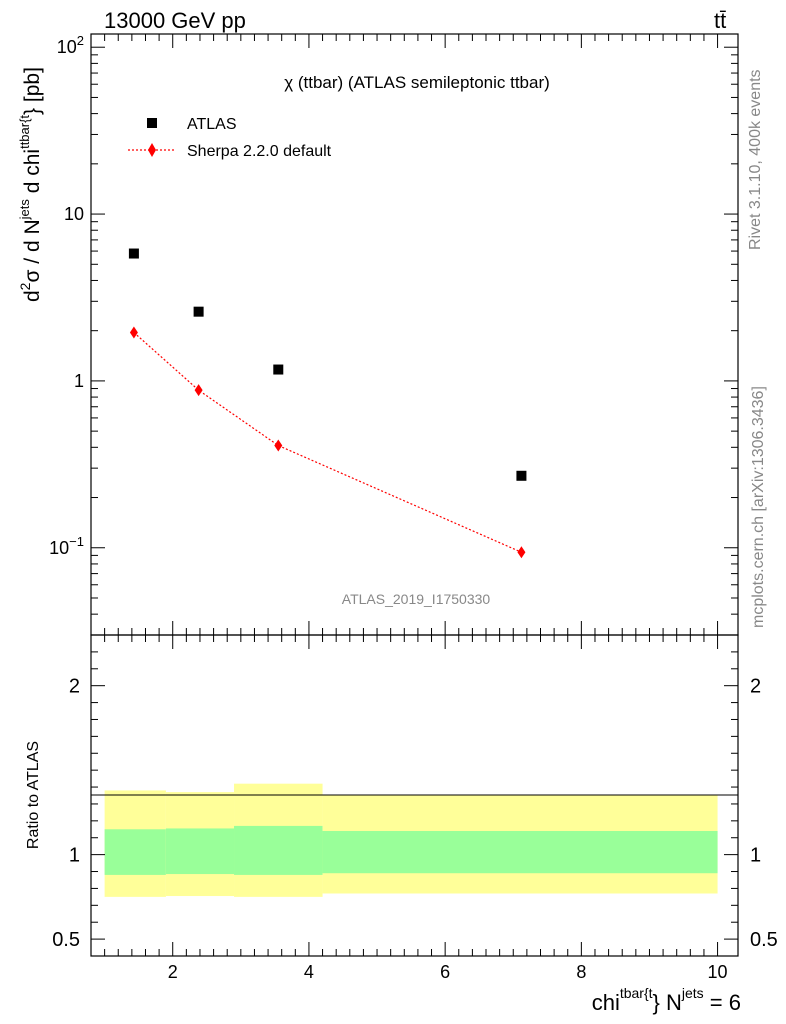 This screenshot has width=786, height=1024. I want to click on rivet-info: Rivet 3.1.10, 400k events, so click(755, 159).